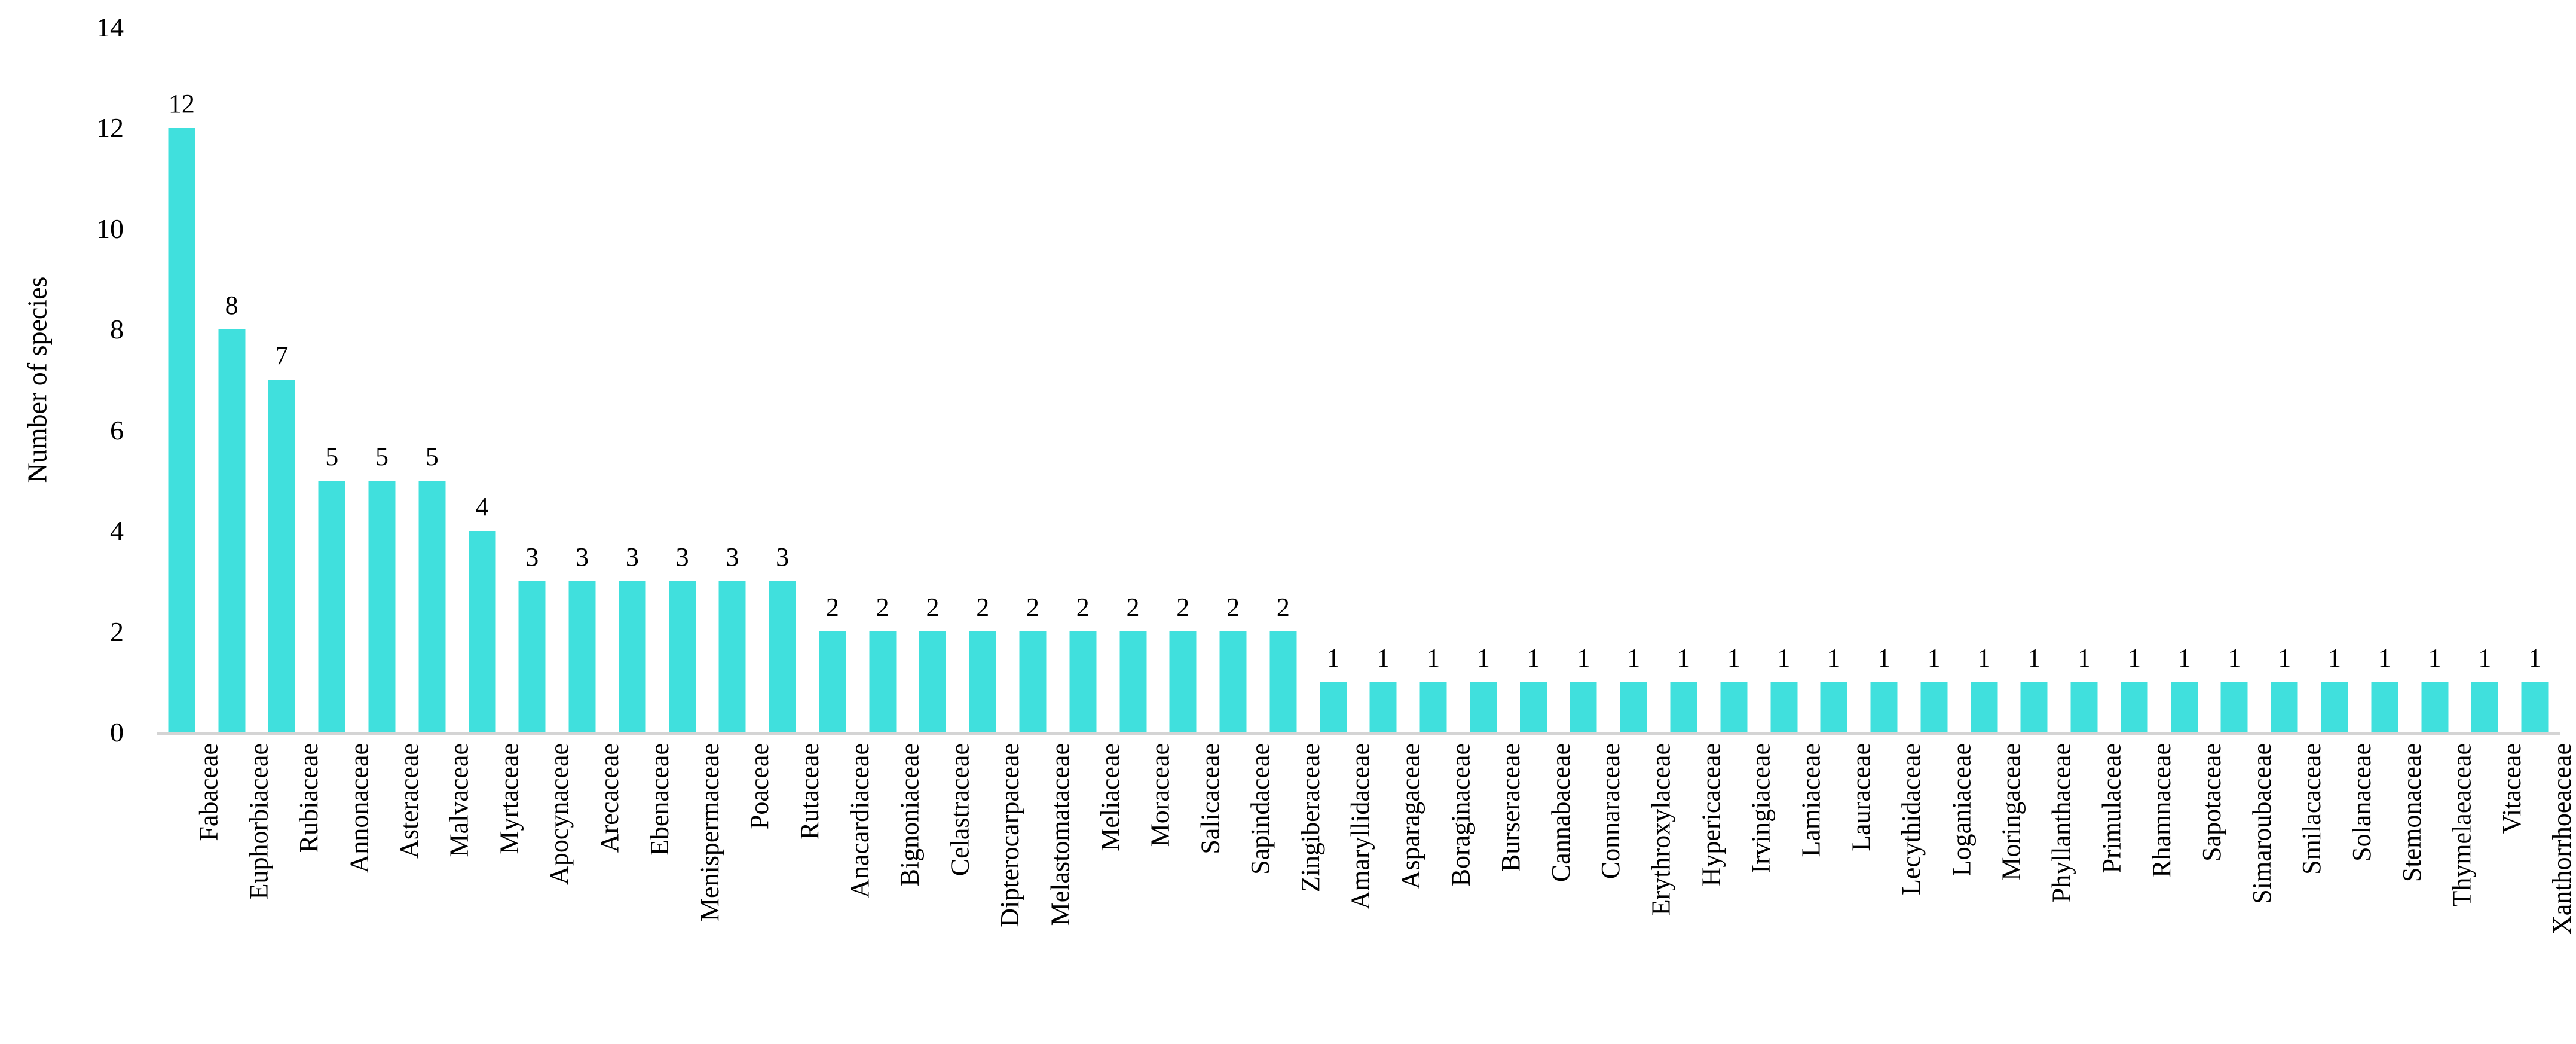 Image resolution: width=2576 pixels, height=1044 pixels. Describe the element at coordinates (1542, 522) in the screenshot. I see `bar-column: 1 Cannabaceae` at that location.